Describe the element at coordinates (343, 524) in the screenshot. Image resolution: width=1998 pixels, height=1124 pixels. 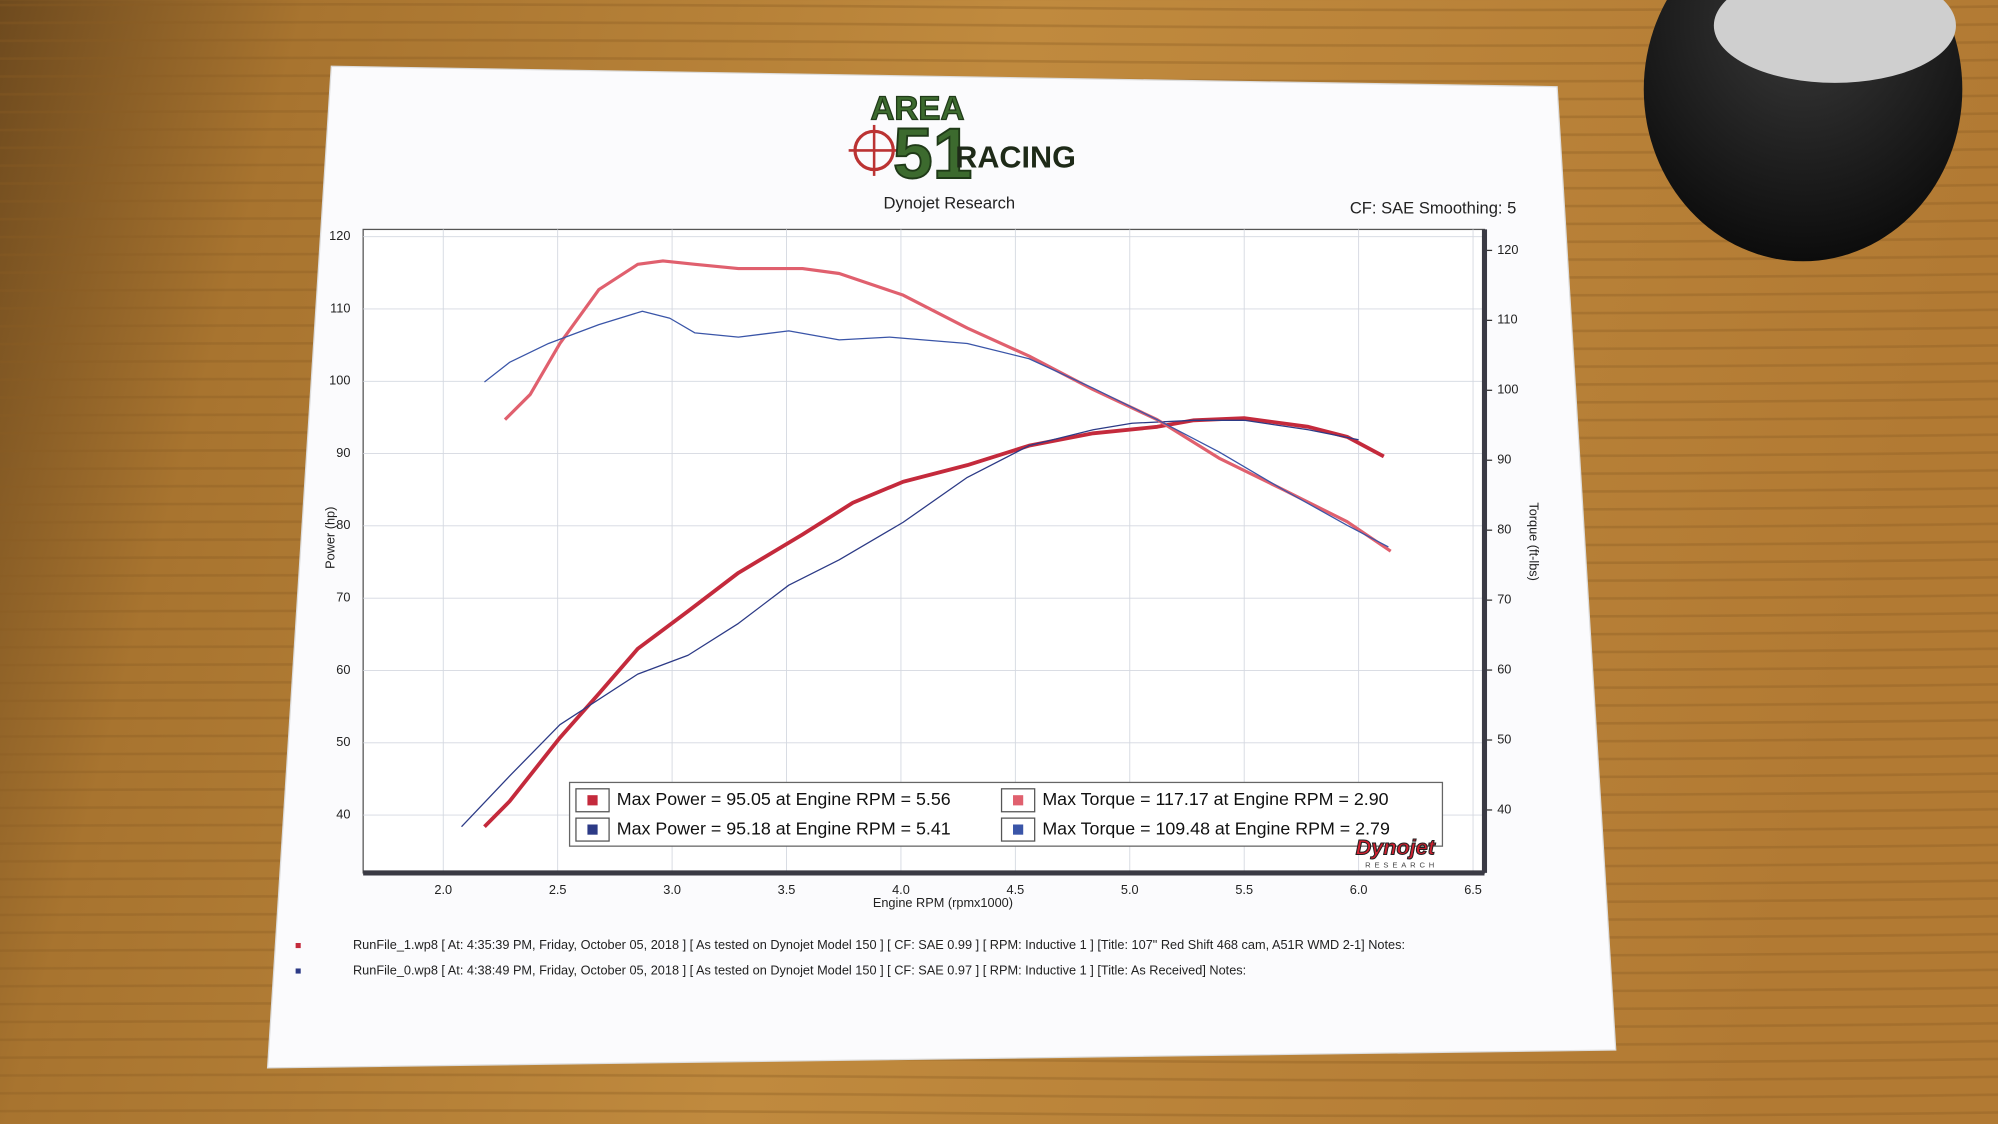
I see `y-tick-label: 80` at that location.